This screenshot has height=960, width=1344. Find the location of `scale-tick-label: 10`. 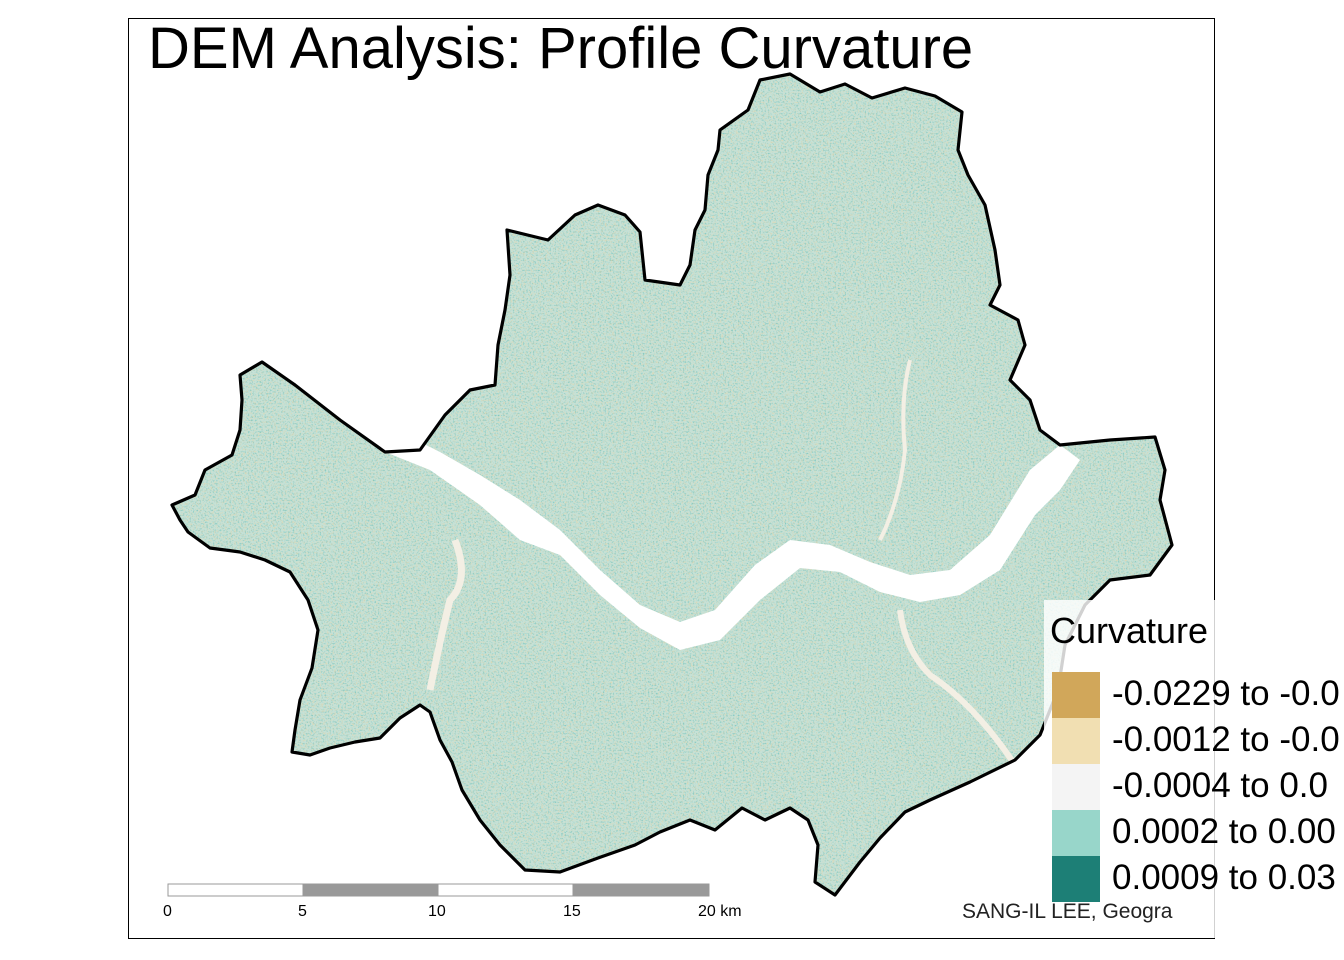

scale-tick-label: 10 is located at coordinates (437, 911).